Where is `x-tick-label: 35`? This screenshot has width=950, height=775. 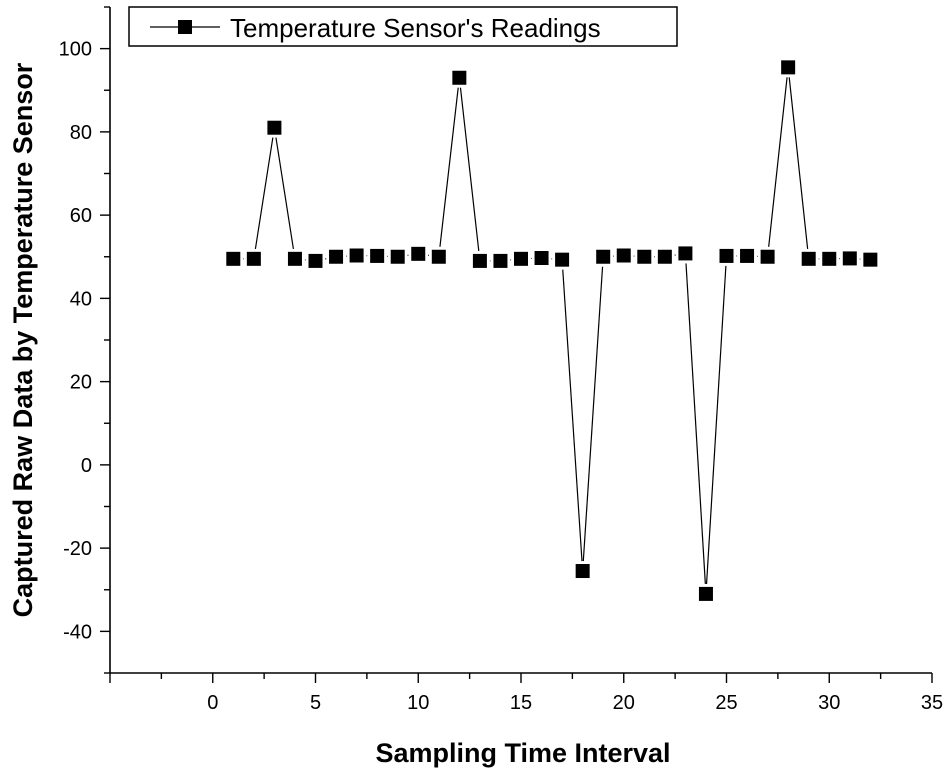 x-tick-label: 35 is located at coordinates (932, 703).